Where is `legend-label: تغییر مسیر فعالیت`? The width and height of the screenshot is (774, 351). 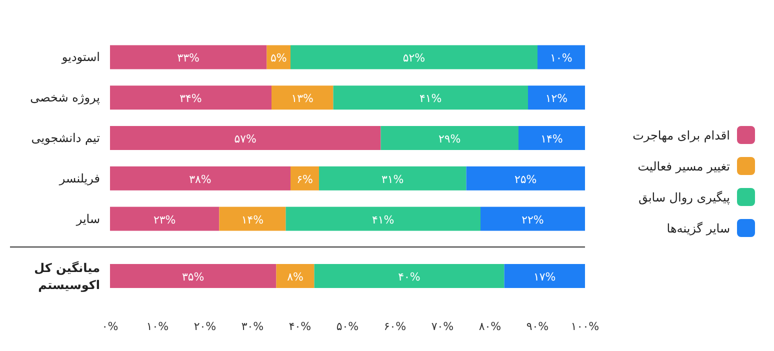 legend-label: تغییر مسیر فعالیت is located at coordinates (684, 167).